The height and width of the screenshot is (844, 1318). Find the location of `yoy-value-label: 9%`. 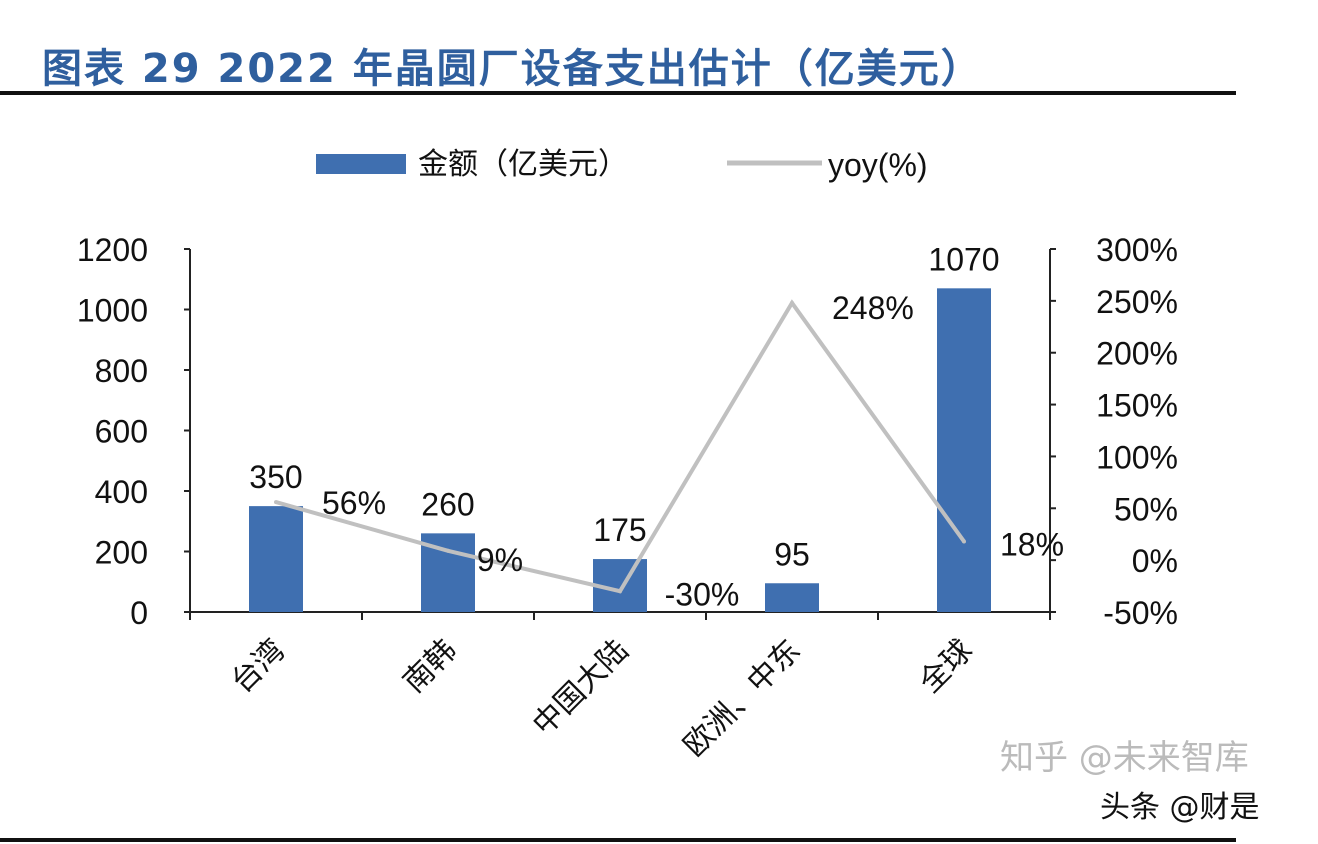

yoy-value-label: 9% is located at coordinates (500, 560).